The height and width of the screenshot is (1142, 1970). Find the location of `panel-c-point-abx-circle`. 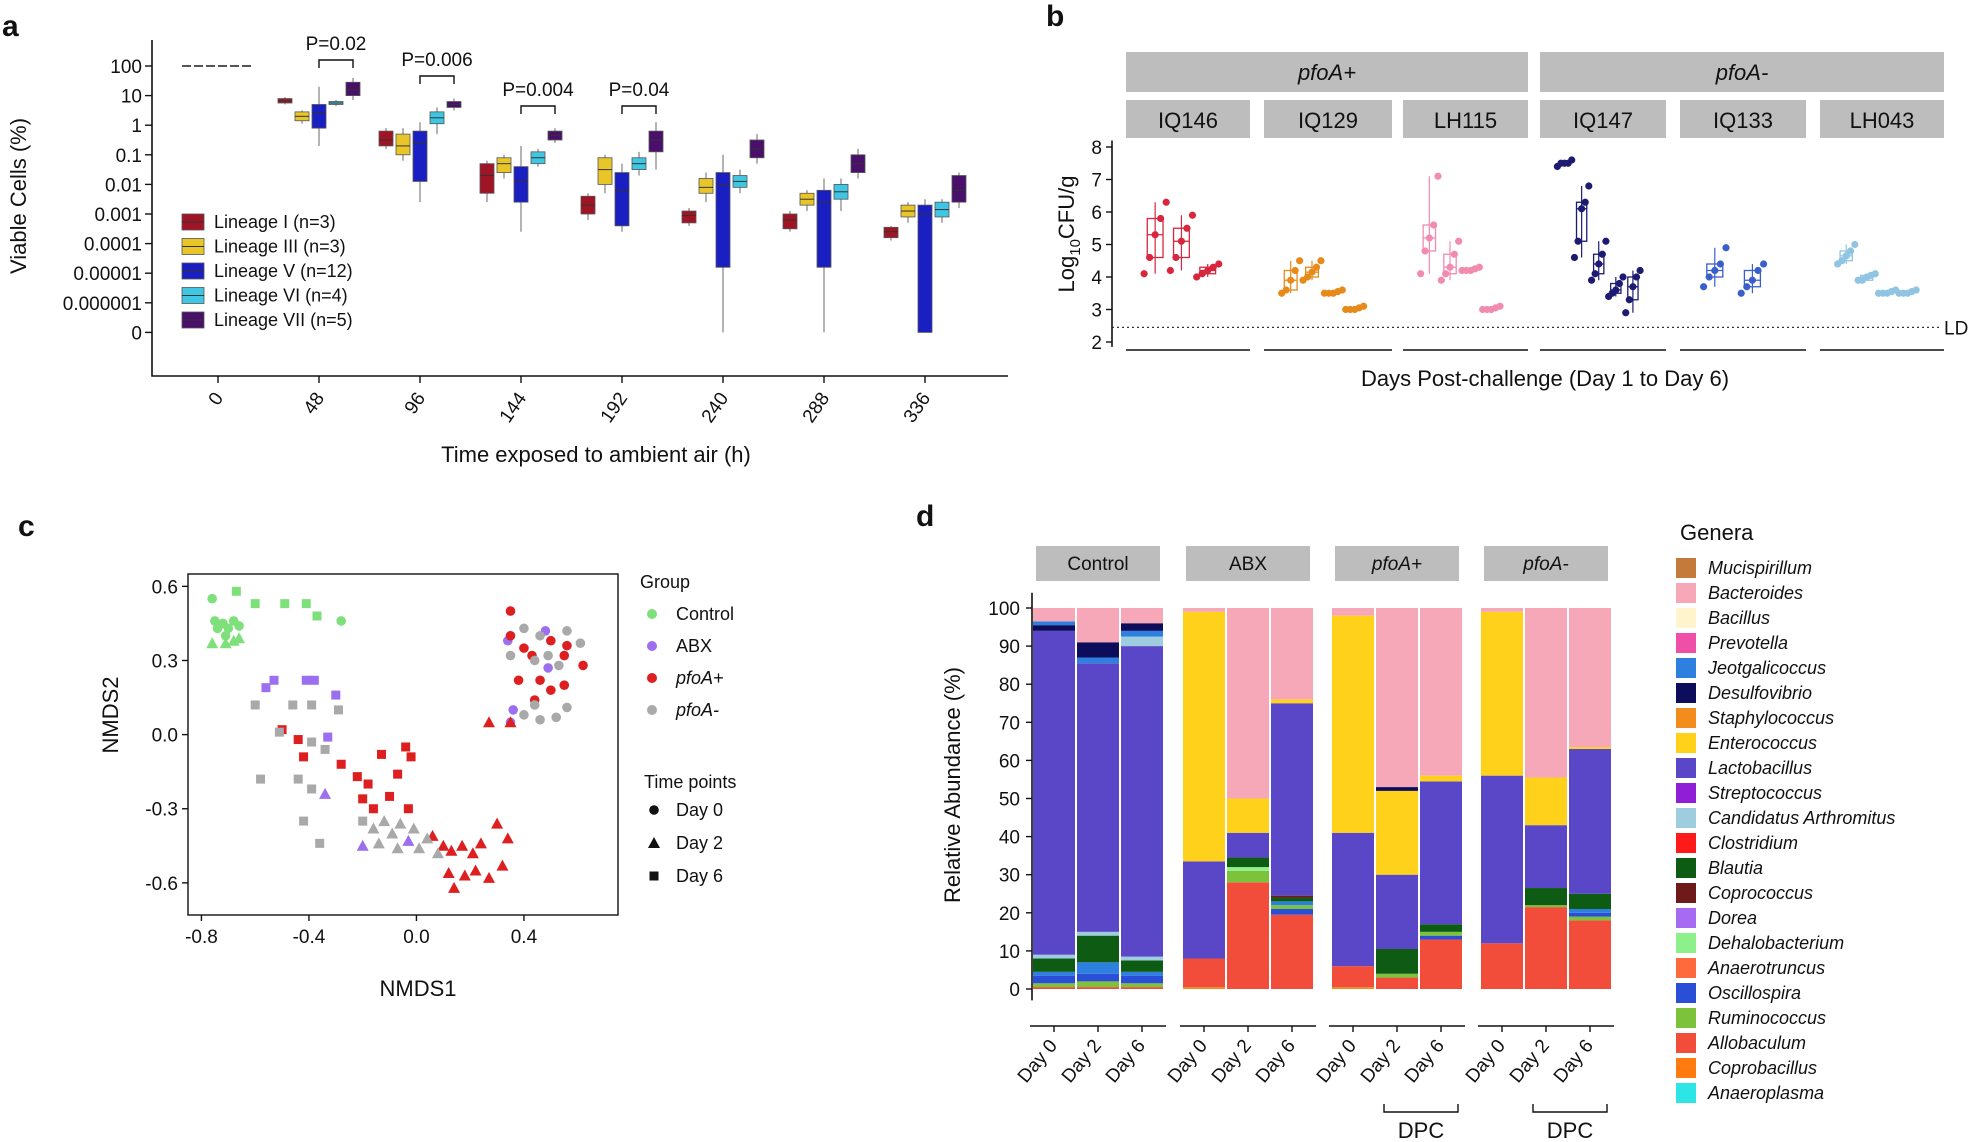

panel-c-point-abx-circle is located at coordinates (513, 710).